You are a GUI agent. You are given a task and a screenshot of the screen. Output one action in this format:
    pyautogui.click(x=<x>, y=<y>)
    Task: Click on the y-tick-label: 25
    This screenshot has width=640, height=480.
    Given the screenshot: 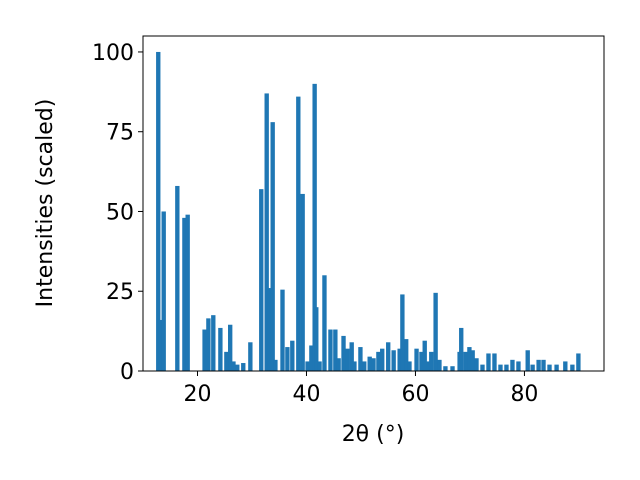 What is the action you would take?
    pyautogui.click(x=120, y=292)
    